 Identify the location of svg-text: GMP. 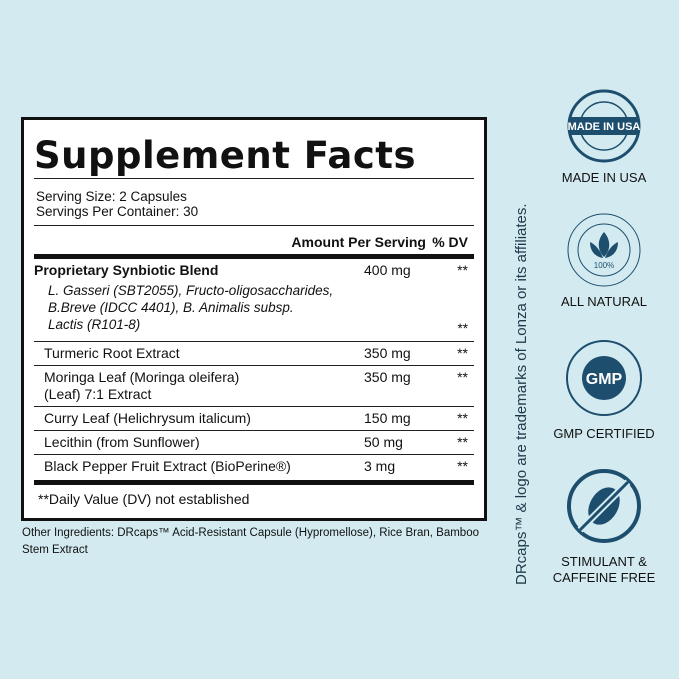
(604, 379).